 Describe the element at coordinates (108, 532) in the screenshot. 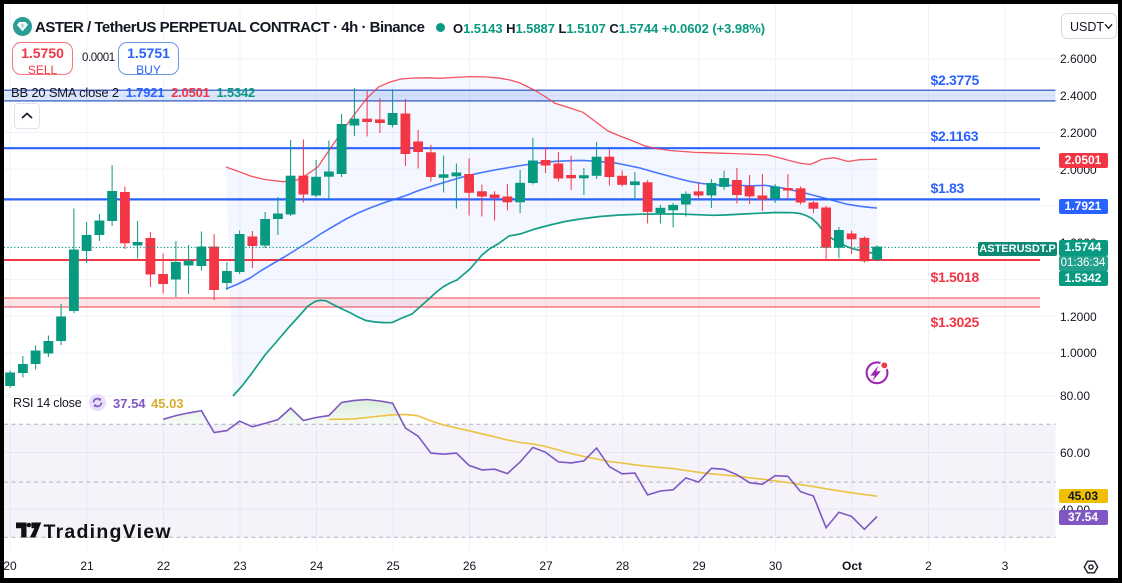

I see `svg-text: TradingView` at that location.